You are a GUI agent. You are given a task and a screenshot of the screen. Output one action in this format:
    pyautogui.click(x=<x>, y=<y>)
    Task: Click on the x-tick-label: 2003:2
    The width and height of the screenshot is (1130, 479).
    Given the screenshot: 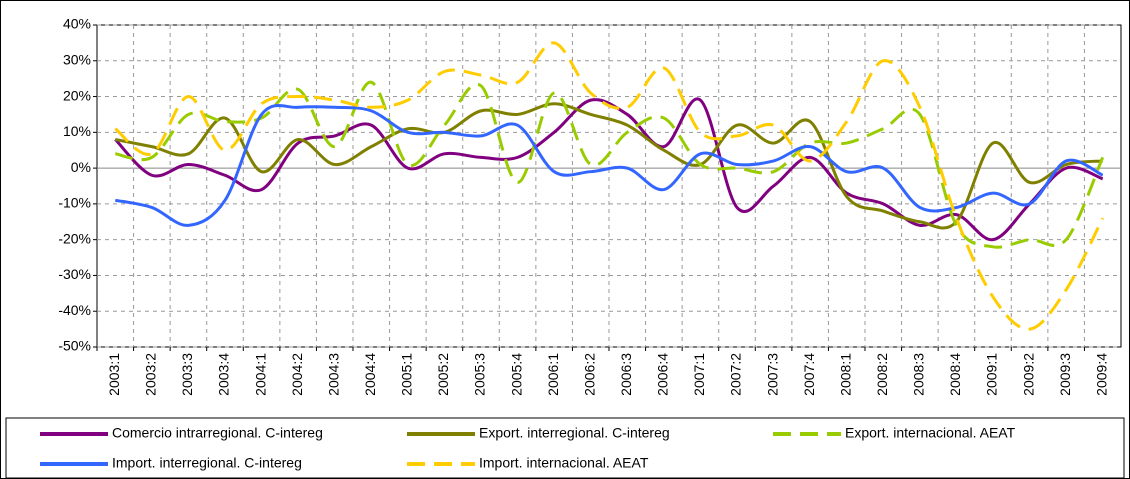 What is the action you would take?
    pyautogui.click(x=151, y=374)
    